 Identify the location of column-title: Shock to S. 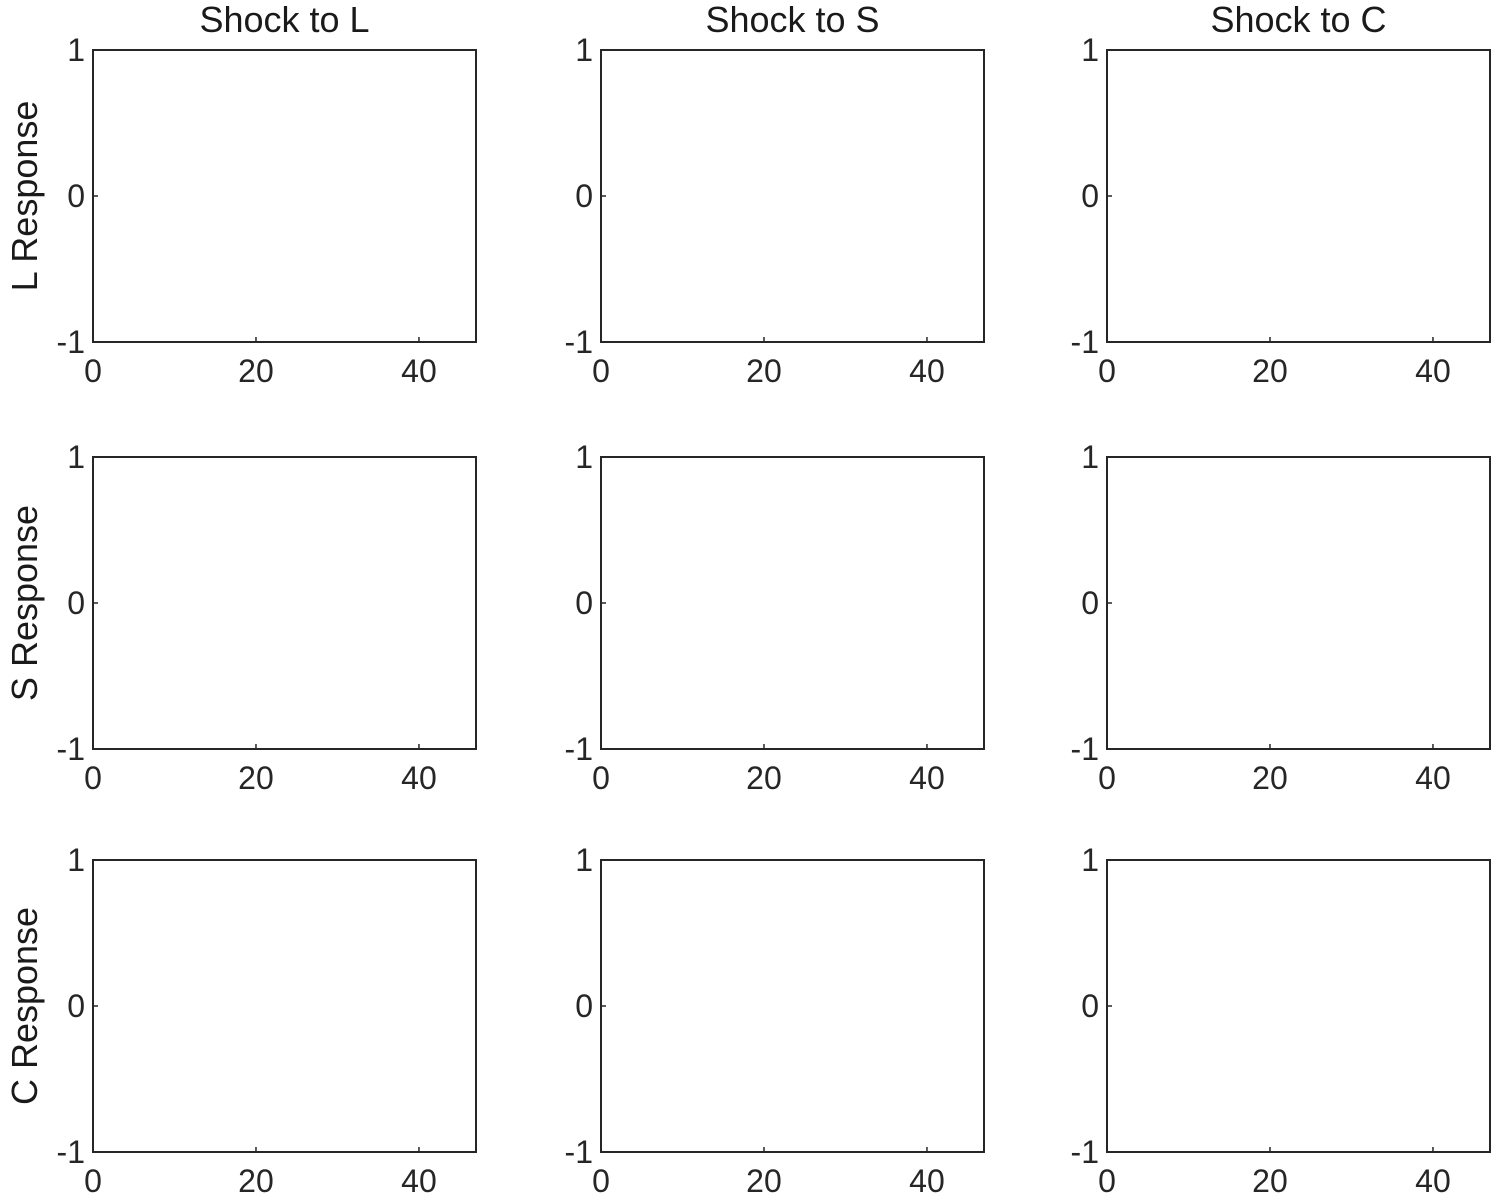
(792, 20).